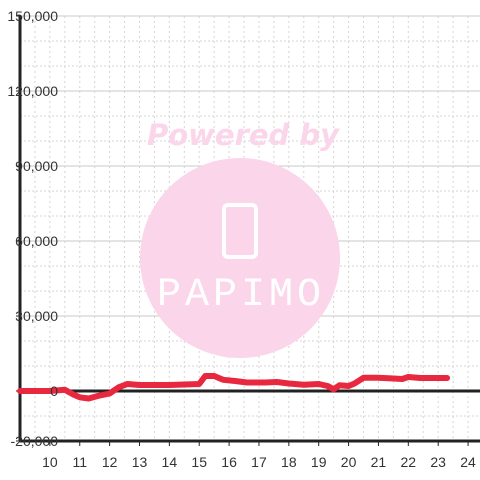 This screenshot has height=480, width=480. Describe the element at coordinates (32, 91) in the screenshot. I see `y-tick-label: 120,000` at that location.